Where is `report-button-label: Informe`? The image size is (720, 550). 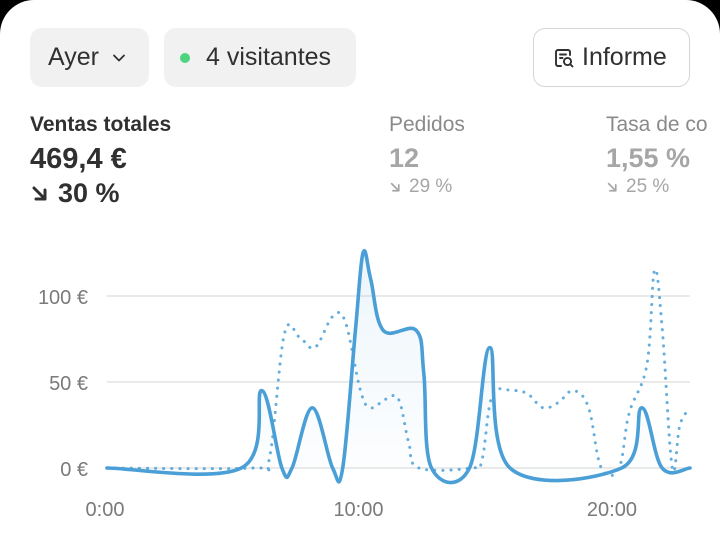
report-button-label: Informe is located at coordinates (624, 57).